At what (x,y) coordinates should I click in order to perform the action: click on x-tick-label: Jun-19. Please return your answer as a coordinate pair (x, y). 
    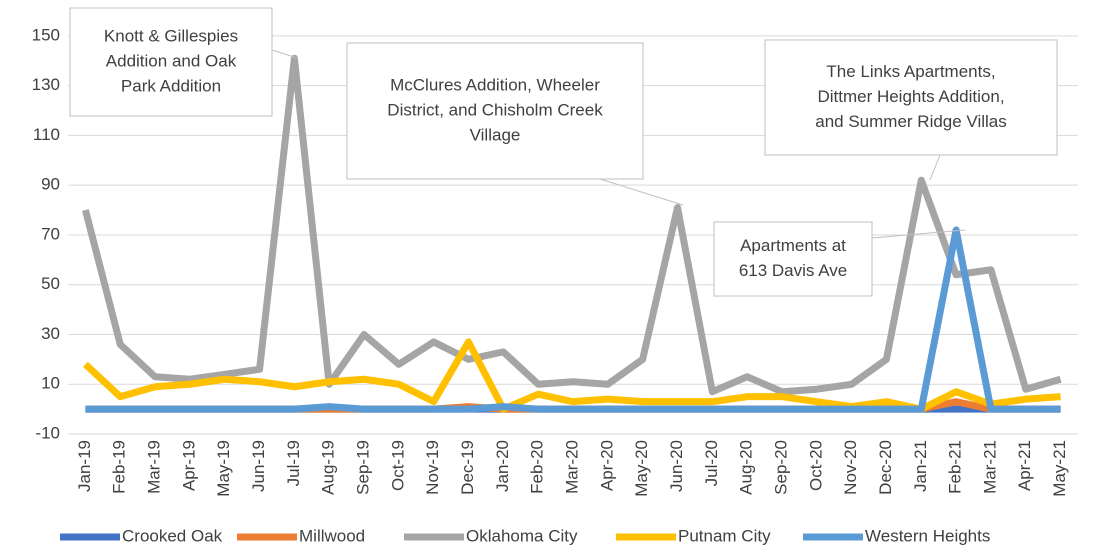
    Looking at the image, I should click on (258, 466).